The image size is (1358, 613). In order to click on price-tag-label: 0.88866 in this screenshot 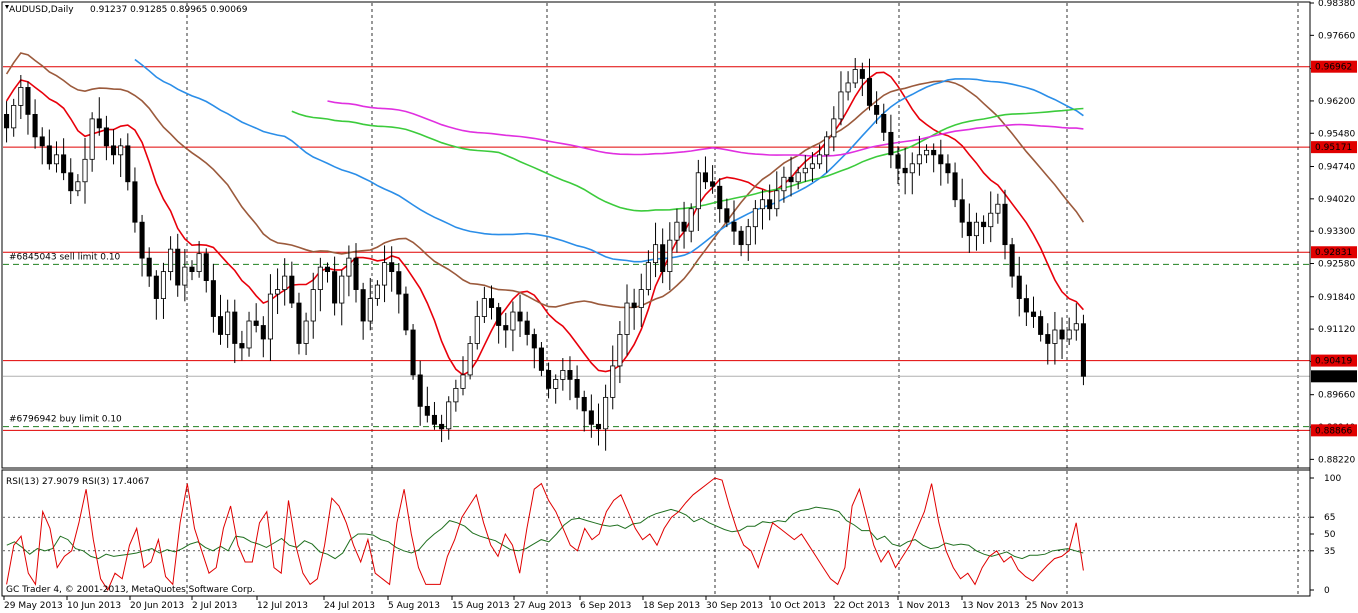, I will do `click(1333, 431)`.